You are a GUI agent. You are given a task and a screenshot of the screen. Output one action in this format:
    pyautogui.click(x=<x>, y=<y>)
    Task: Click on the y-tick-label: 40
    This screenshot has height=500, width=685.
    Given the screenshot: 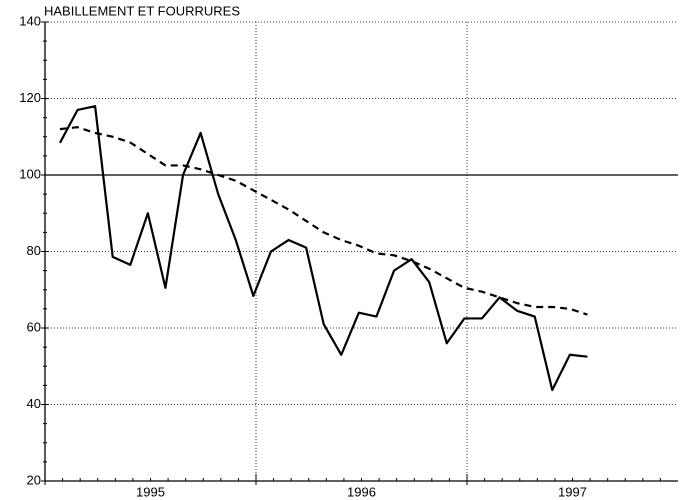 What is the action you would take?
    pyautogui.click(x=34, y=403)
    